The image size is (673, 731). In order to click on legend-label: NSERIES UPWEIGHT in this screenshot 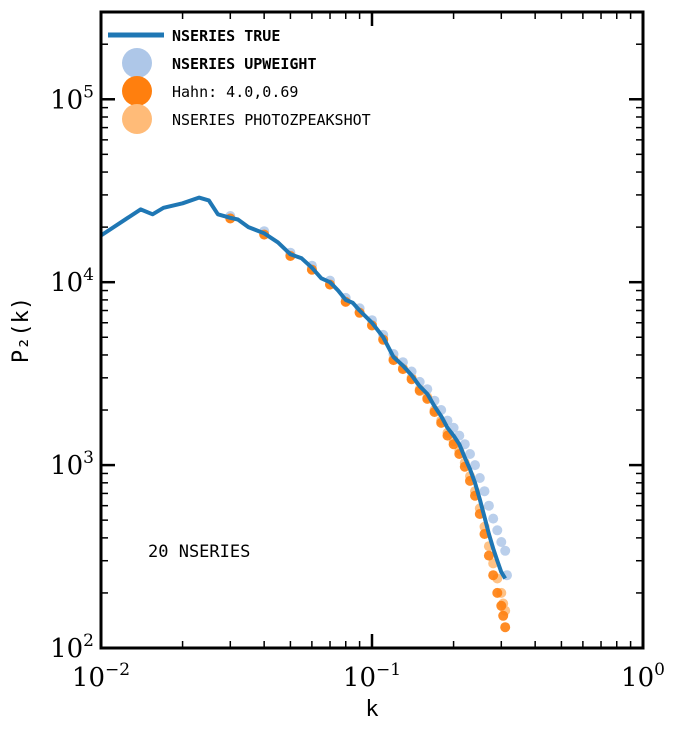, I will do `click(244, 64)`.